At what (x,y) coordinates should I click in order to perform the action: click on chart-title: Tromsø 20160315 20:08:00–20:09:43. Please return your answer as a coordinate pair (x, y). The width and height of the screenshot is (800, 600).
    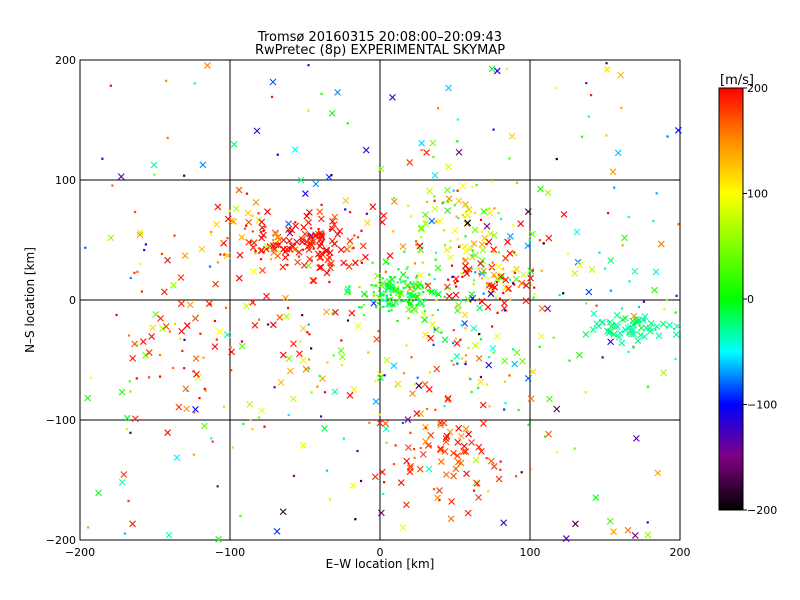
    Looking at the image, I should click on (379, 37).